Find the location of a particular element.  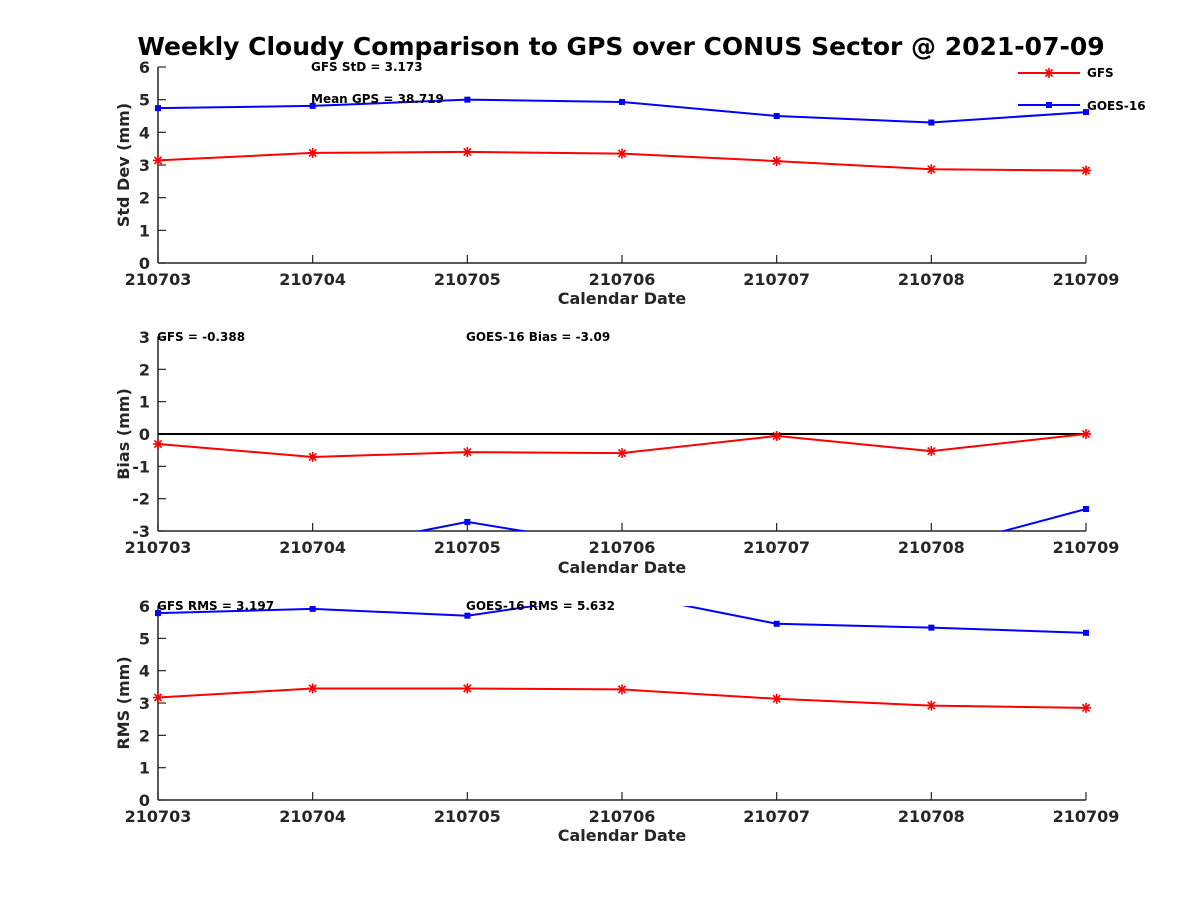

legend-label-gfs: GFS is located at coordinates (1100, 73).